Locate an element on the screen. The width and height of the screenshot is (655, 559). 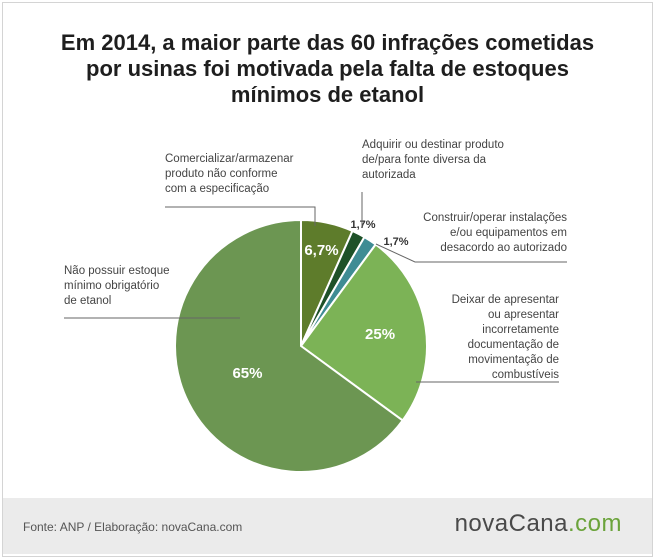
value-label-2: 1,7% is located at coordinates (362, 225).